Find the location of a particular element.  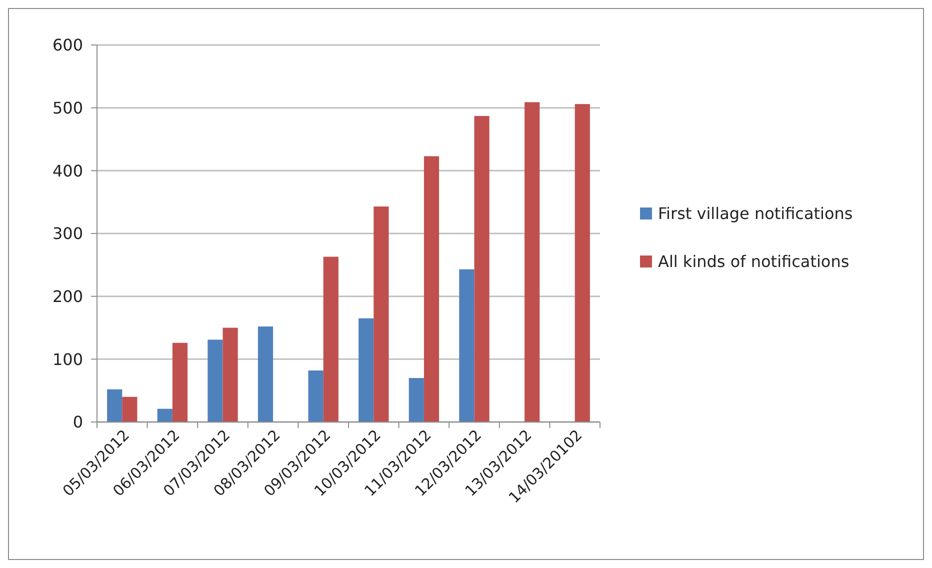

y-tick-label: 500 is located at coordinates (67, 108).